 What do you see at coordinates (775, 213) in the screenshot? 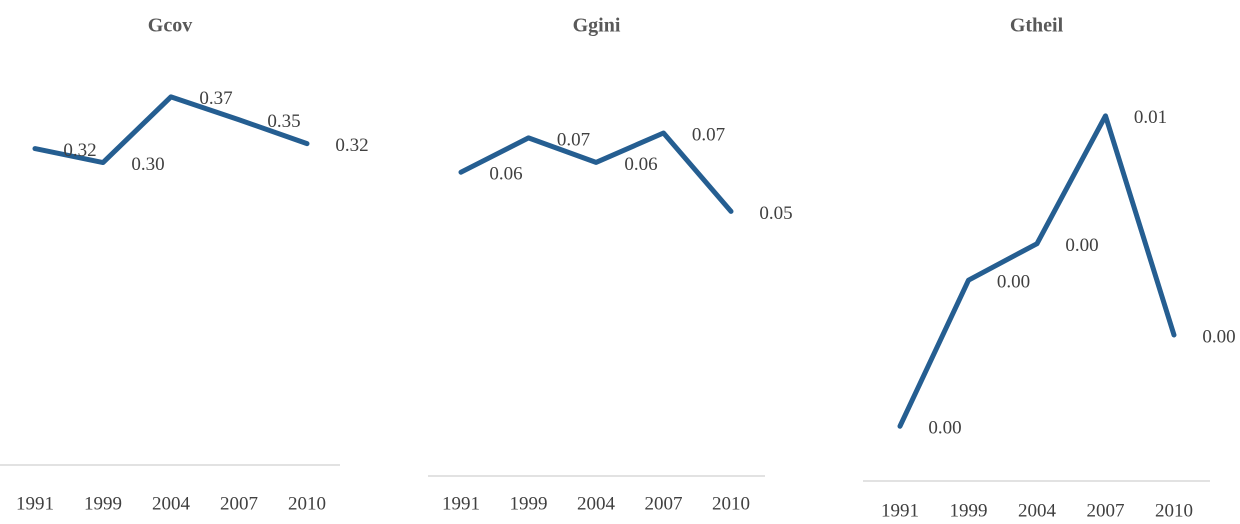
I see `data-label: 0.05` at bounding box center [775, 213].